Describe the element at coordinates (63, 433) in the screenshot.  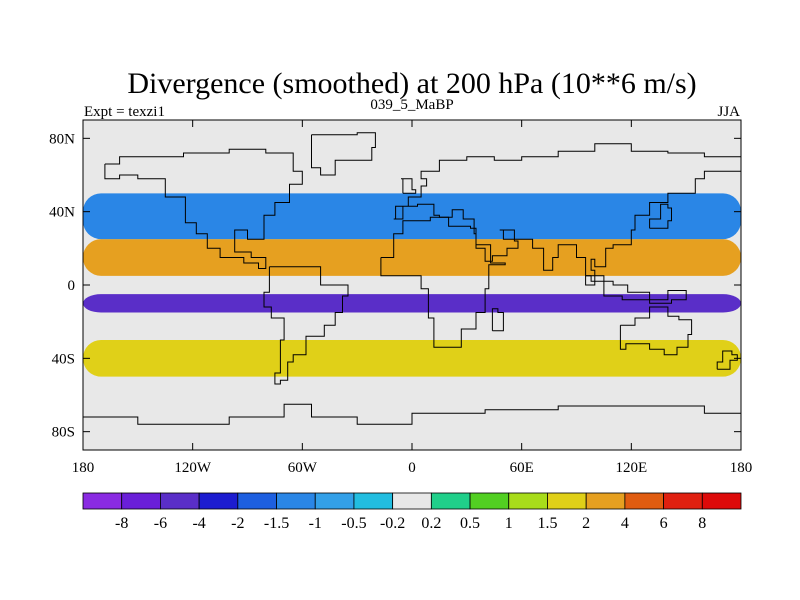
I see `y-tick-label: 80S` at that location.